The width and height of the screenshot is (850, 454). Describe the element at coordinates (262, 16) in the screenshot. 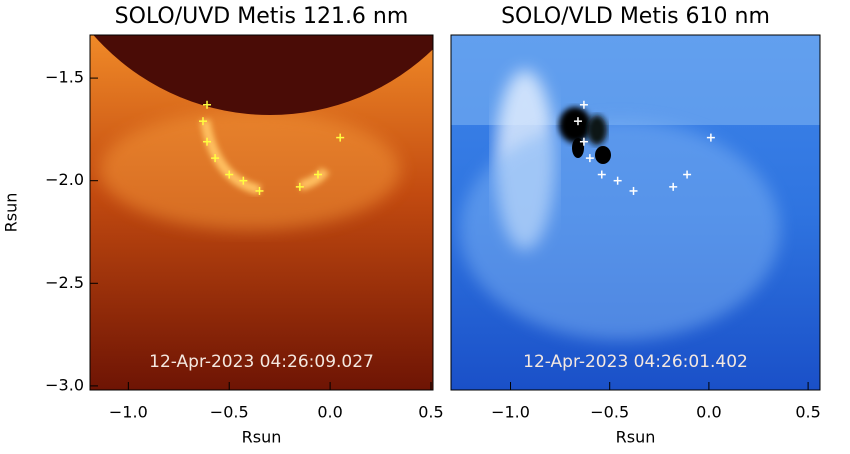

I see `panel-title: SOLO/UVD Metis 121.6 nm` at that location.